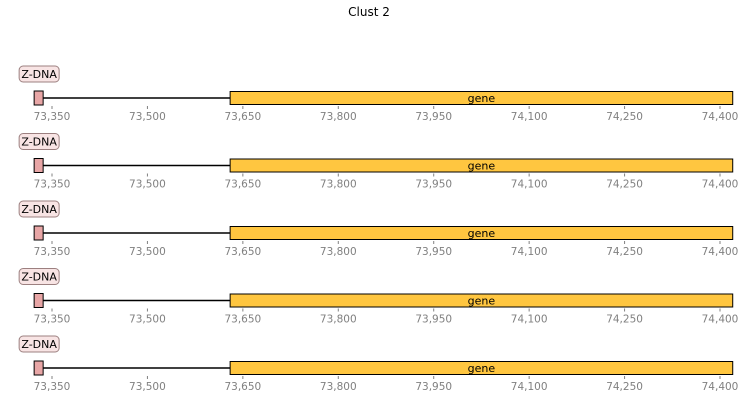 The width and height of the screenshot is (750, 400). Describe the element at coordinates (369, 12) in the screenshot. I see `figure-title: Clust 2` at that location.